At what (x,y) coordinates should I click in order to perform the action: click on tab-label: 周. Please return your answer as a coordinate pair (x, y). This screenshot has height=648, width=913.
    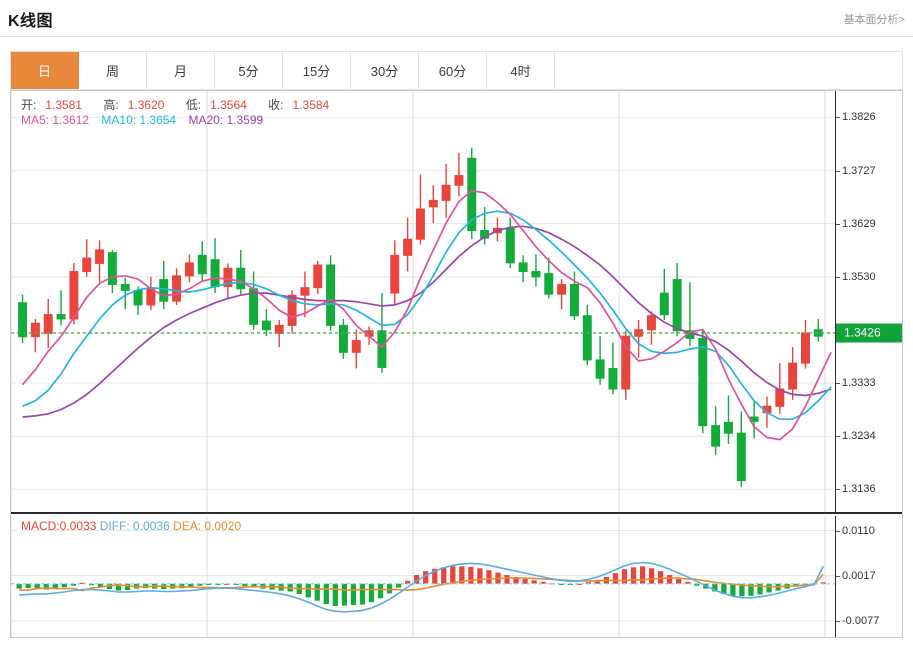
    Looking at the image, I should click on (112, 71).